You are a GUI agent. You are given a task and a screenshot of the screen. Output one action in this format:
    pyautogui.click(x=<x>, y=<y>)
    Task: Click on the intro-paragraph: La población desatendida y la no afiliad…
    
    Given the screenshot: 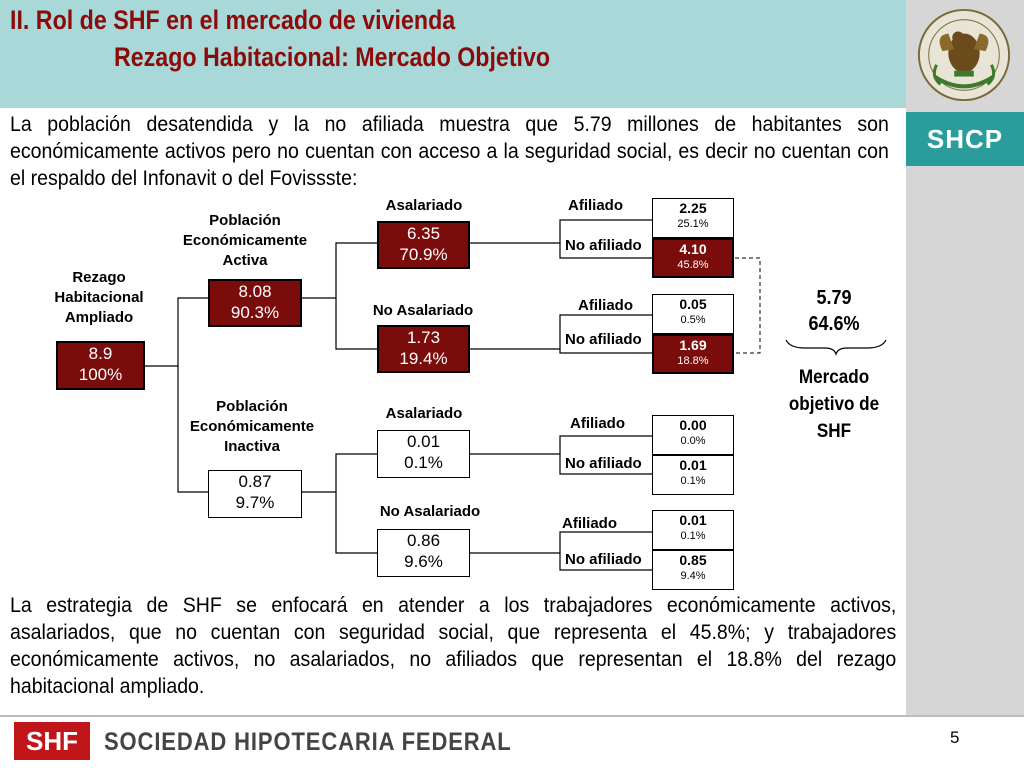 What is the action you would take?
    pyautogui.click(x=449, y=151)
    